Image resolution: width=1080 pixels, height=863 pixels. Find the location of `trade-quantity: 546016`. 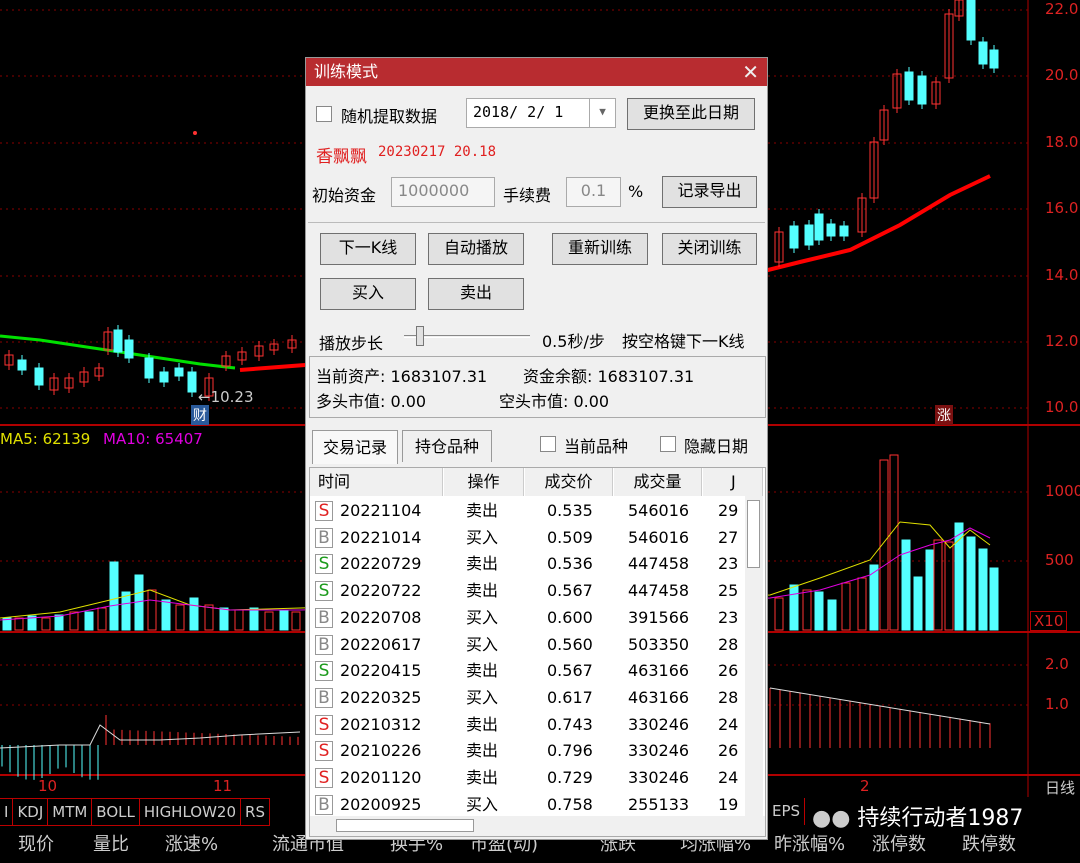

trade-quantity: 546016 is located at coordinates (659, 537).